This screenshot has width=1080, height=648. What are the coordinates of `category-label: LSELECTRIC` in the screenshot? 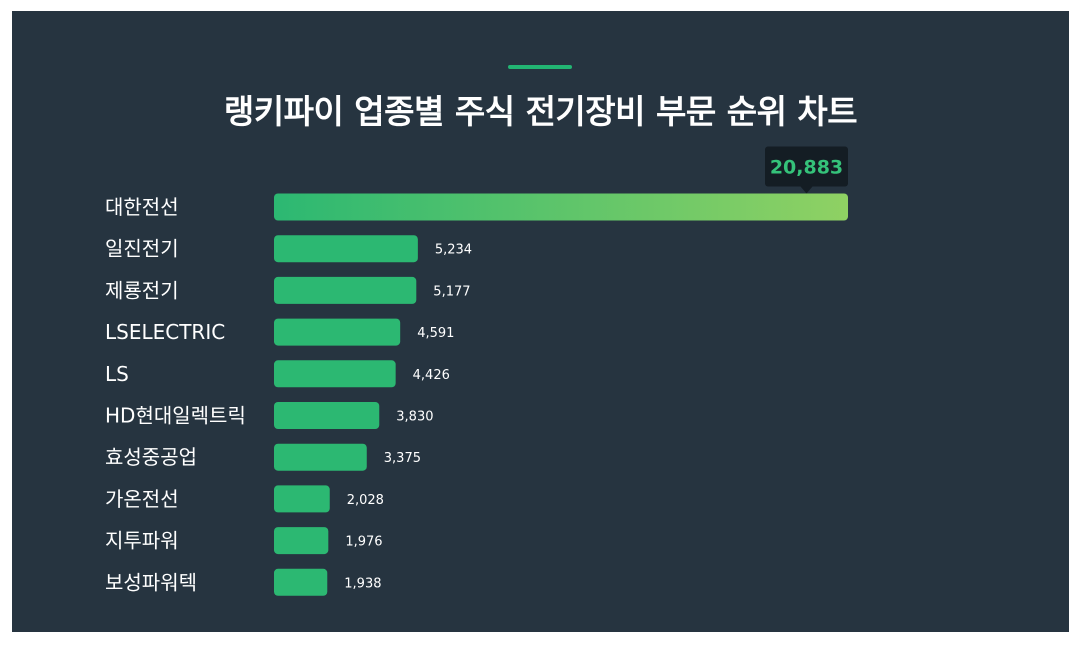 It's located at (165, 332).